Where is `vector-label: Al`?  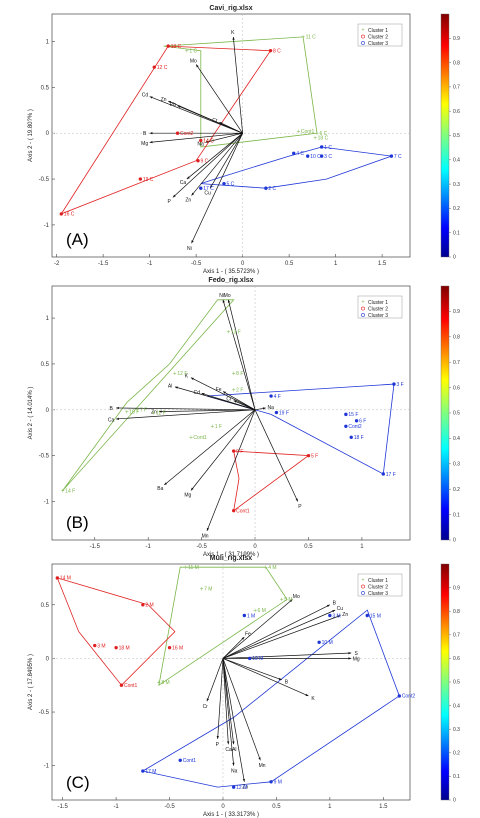
vector-label: Al is located at coordinates (234, 750).